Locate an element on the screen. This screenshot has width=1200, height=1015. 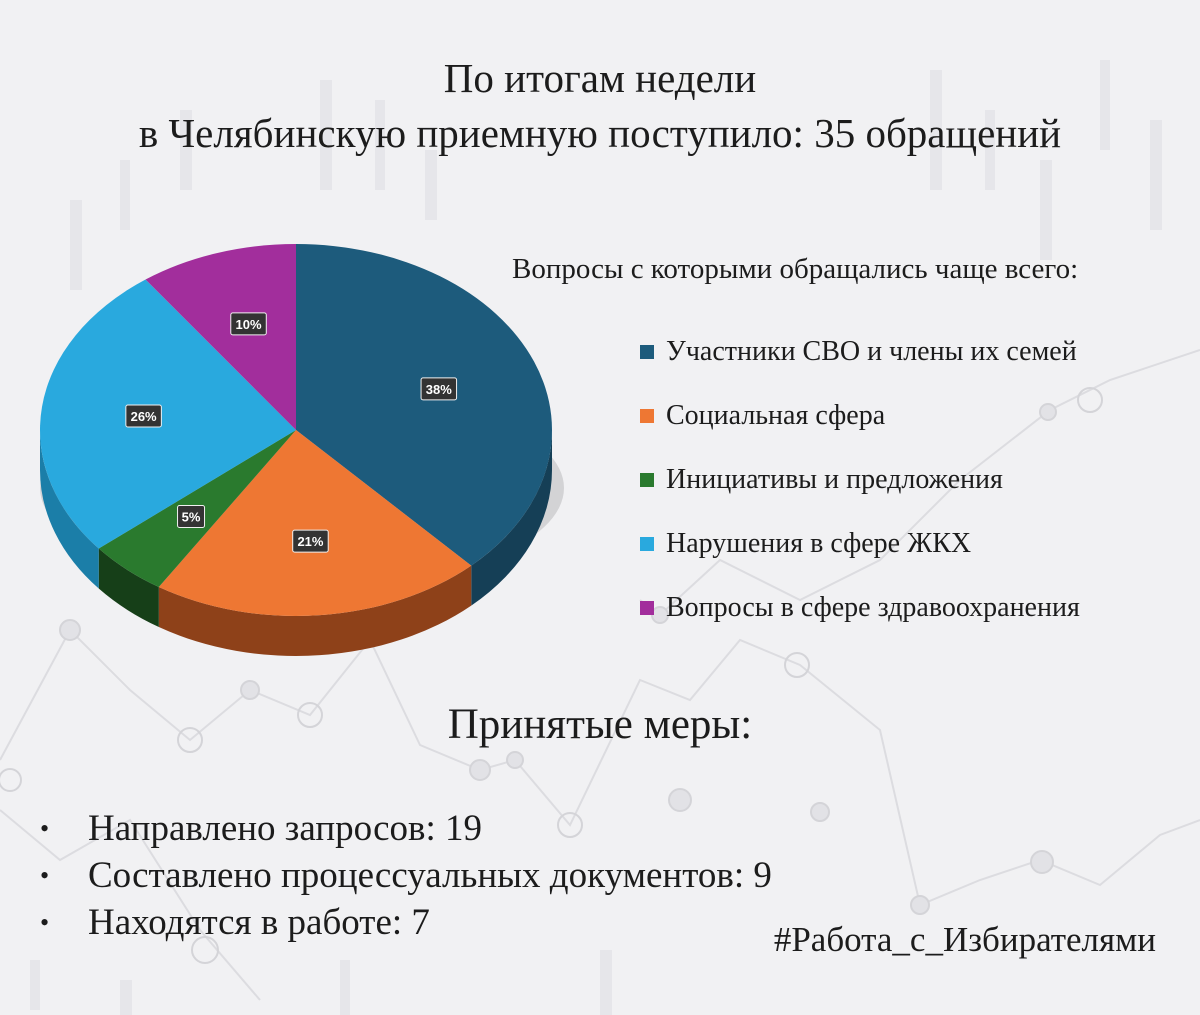
measure-item: • Направлено запросов: 19 is located at coordinates (406, 828).